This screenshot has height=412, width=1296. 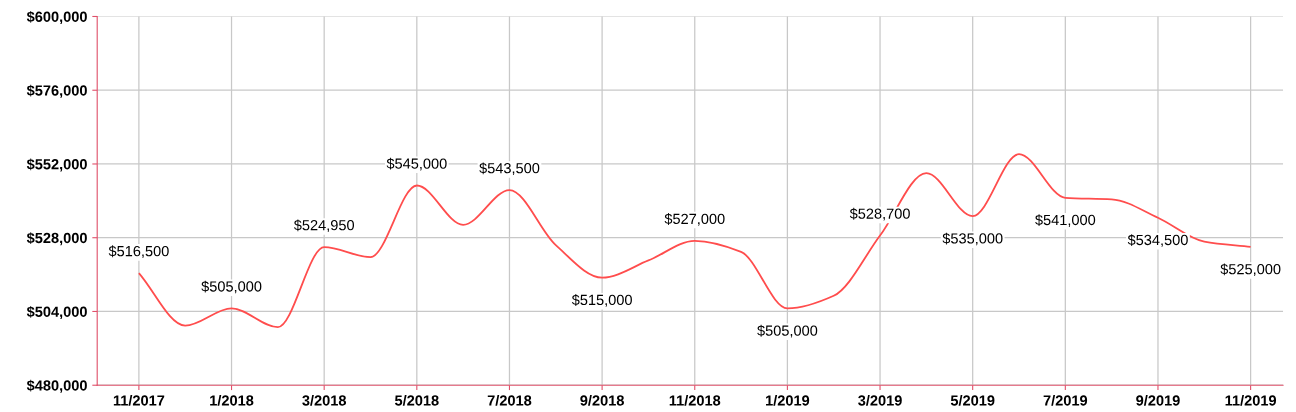 I want to click on x-tick-label: 11/2017, so click(x=139, y=400).